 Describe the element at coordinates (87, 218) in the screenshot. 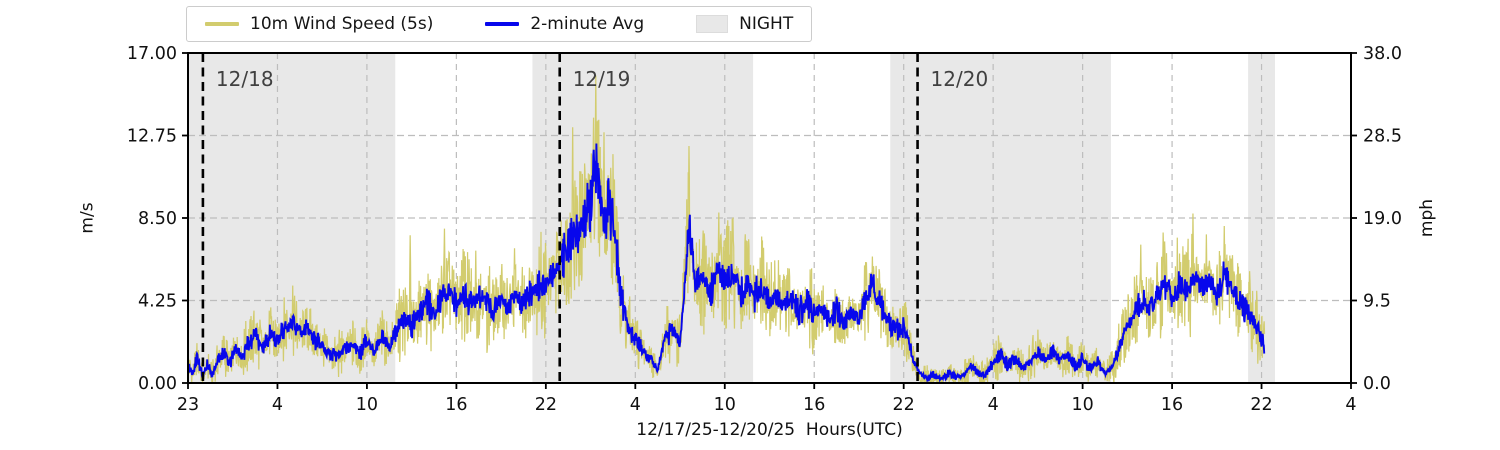

I see `y-axis-label-left: m/s` at that location.